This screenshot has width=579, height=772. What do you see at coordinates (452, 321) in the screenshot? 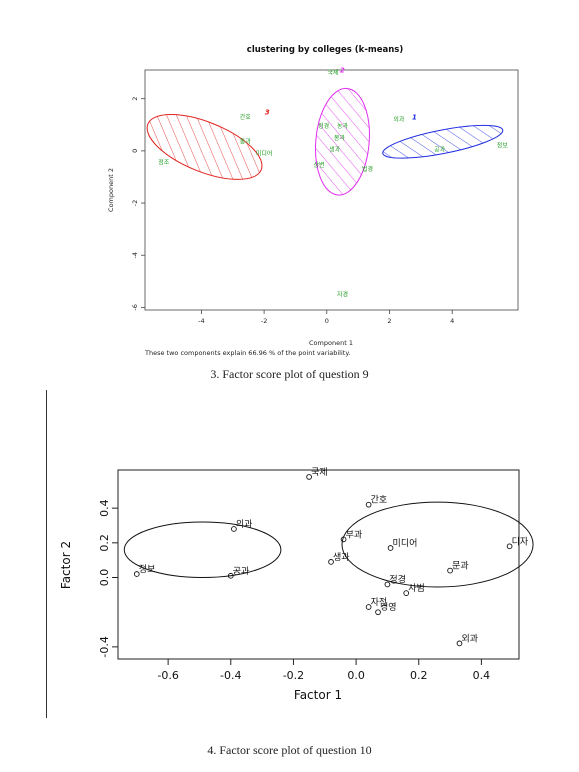
I see `chart1-x-tick-label: 4` at bounding box center [452, 321].